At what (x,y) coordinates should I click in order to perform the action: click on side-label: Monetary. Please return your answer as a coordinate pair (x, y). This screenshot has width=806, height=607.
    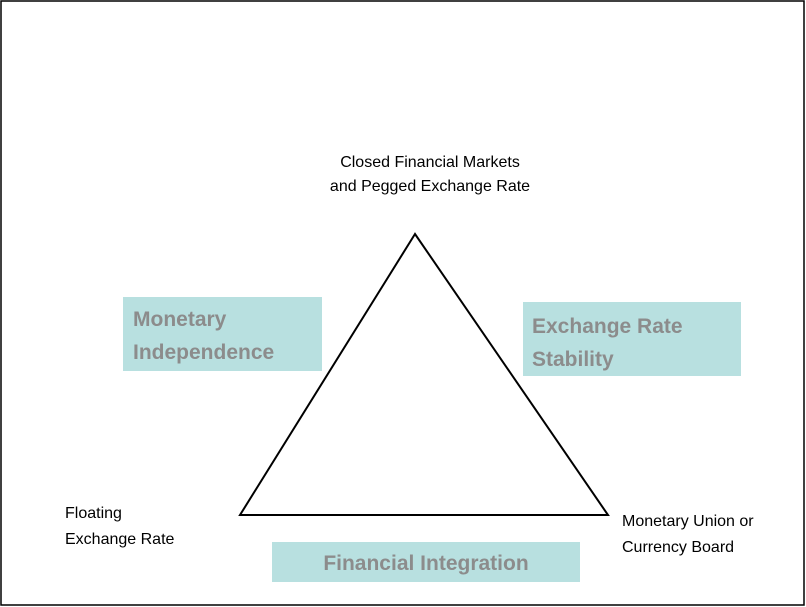
    Looking at the image, I should click on (180, 319).